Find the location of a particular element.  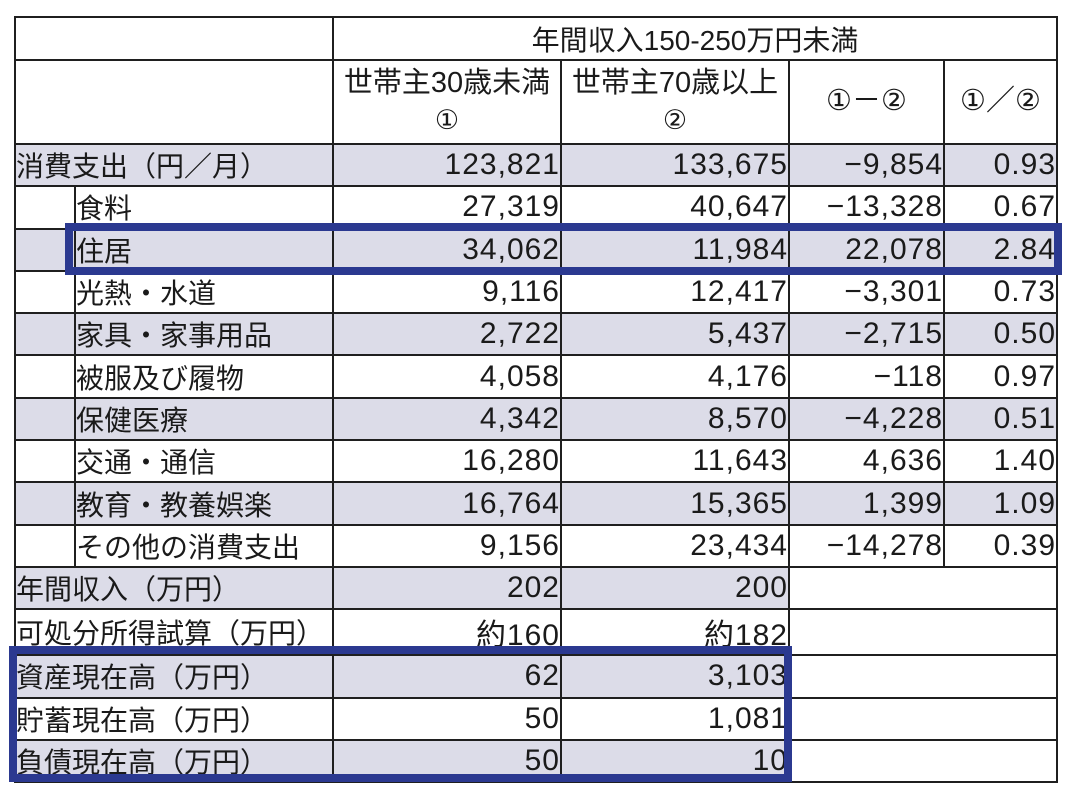

value-ratio: 2.84 is located at coordinates (1000, 249).